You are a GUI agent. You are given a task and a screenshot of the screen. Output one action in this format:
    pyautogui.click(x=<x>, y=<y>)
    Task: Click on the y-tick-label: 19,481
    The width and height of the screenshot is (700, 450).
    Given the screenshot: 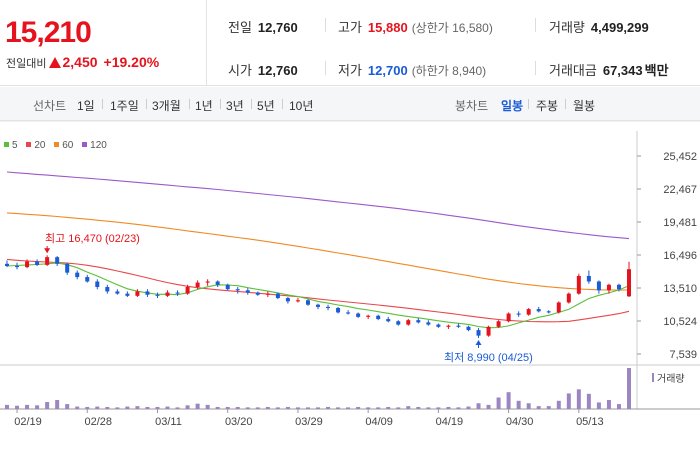 What is the action you would take?
    pyautogui.click(x=680, y=223)
    